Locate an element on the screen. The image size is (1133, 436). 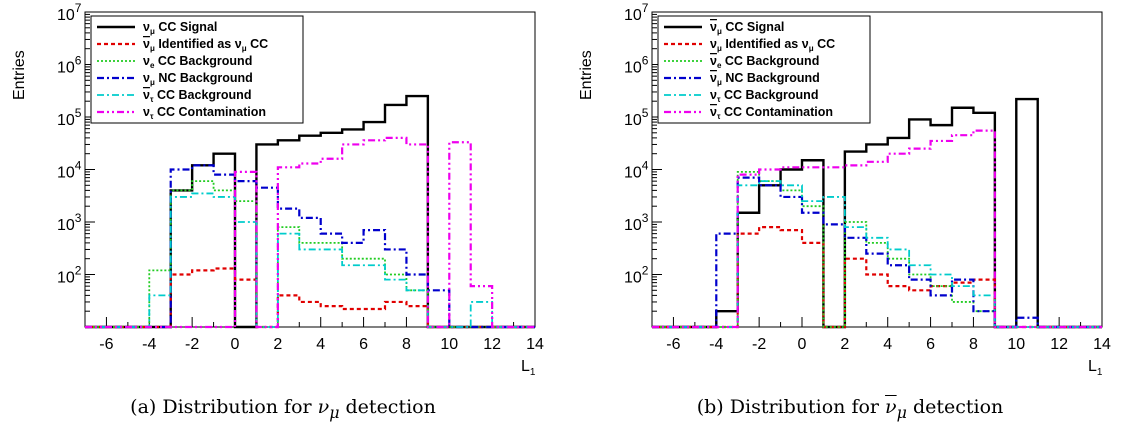
caption-a-suffix: detection is located at coordinates (387, 407).